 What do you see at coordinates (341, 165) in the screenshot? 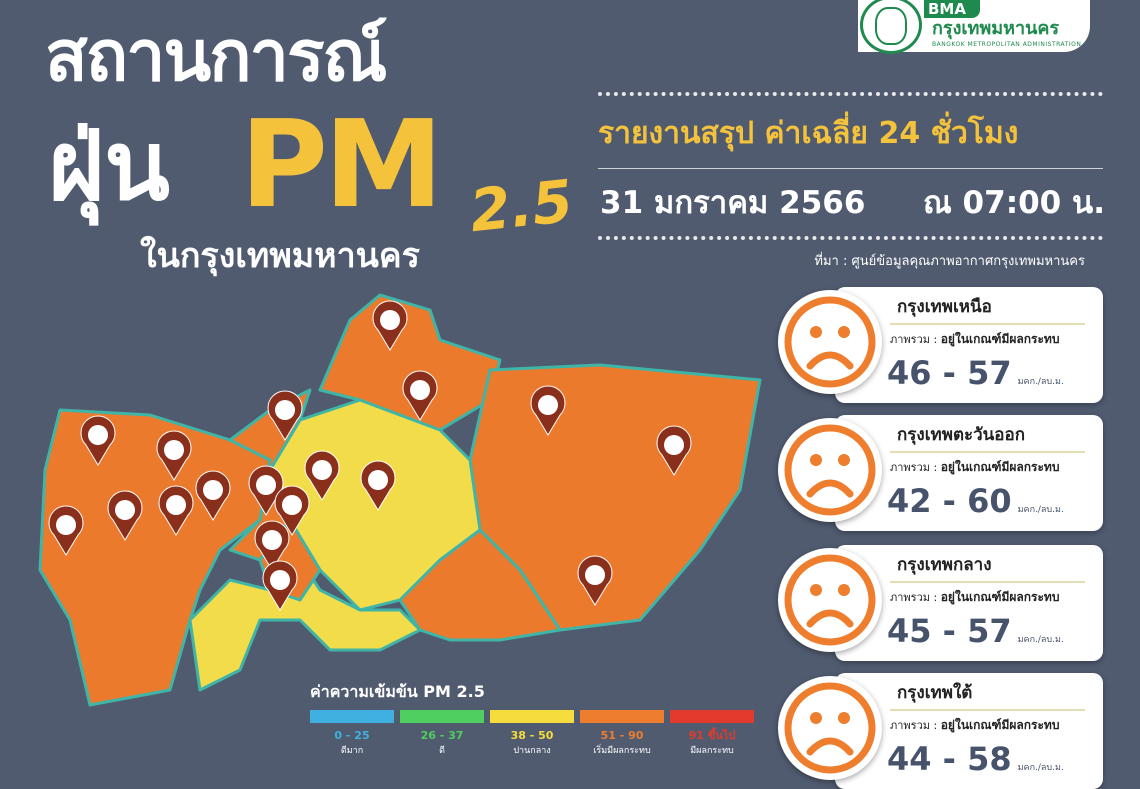
I see `title-pm: PM` at bounding box center [341, 165].